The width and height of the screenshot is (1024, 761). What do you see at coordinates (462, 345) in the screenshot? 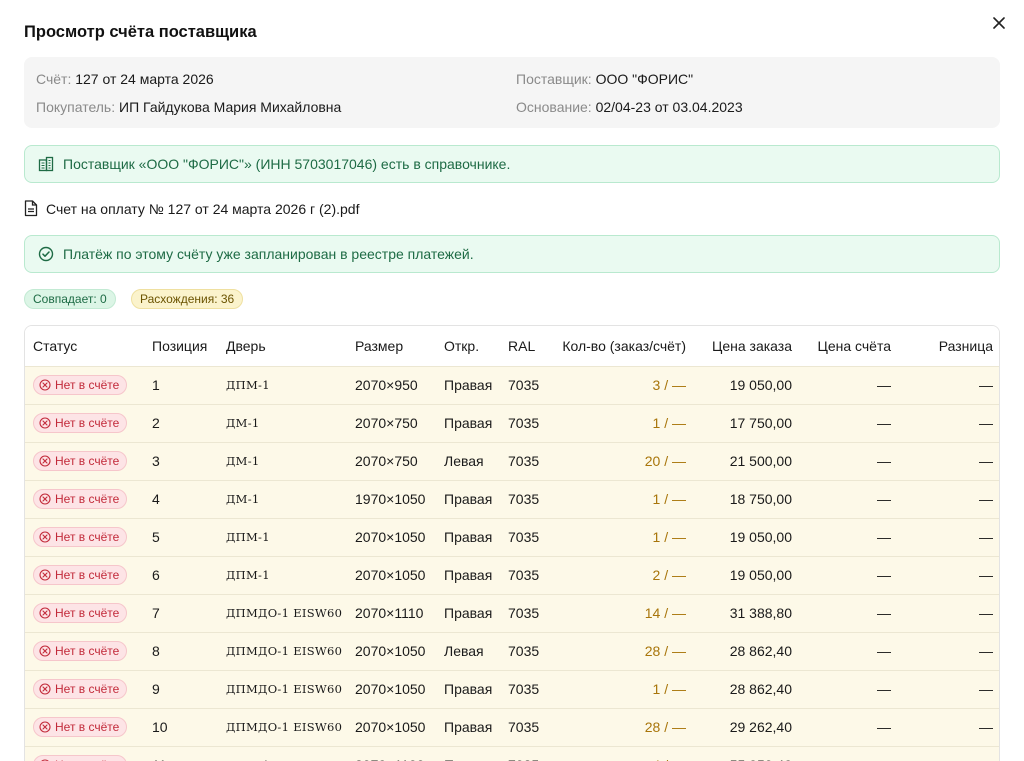
I see `column-header: Откр.` at bounding box center [462, 345].